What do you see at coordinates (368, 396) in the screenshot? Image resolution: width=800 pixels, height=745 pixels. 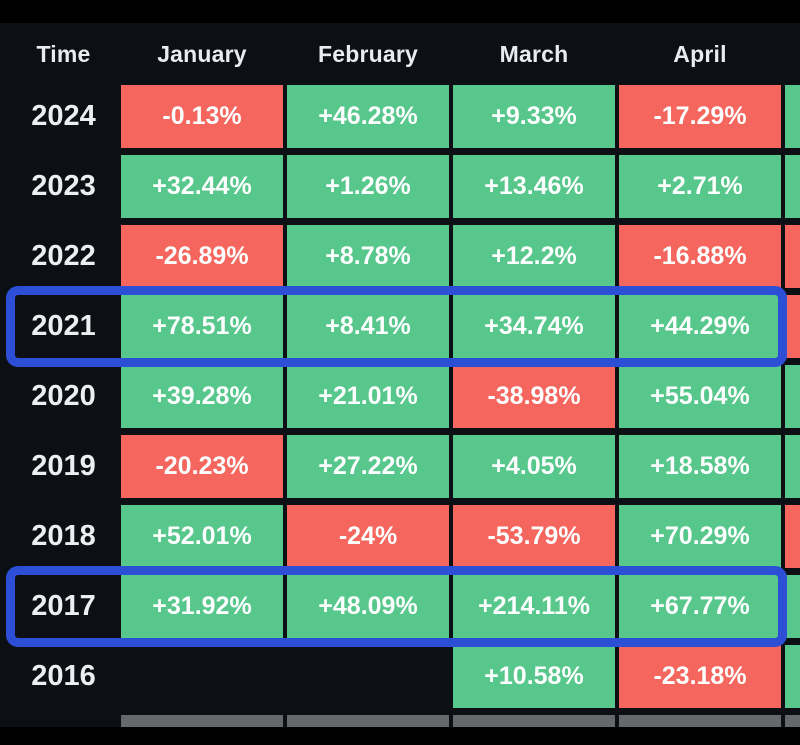 I see `cell-2020-february: +21.01%` at bounding box center [368, 396].